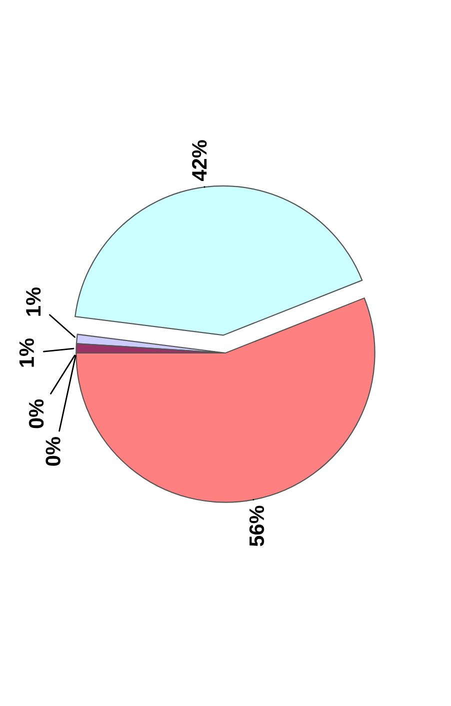 The image size is (451, 706). I want to click on data-label: 42%, so click(199, 160).